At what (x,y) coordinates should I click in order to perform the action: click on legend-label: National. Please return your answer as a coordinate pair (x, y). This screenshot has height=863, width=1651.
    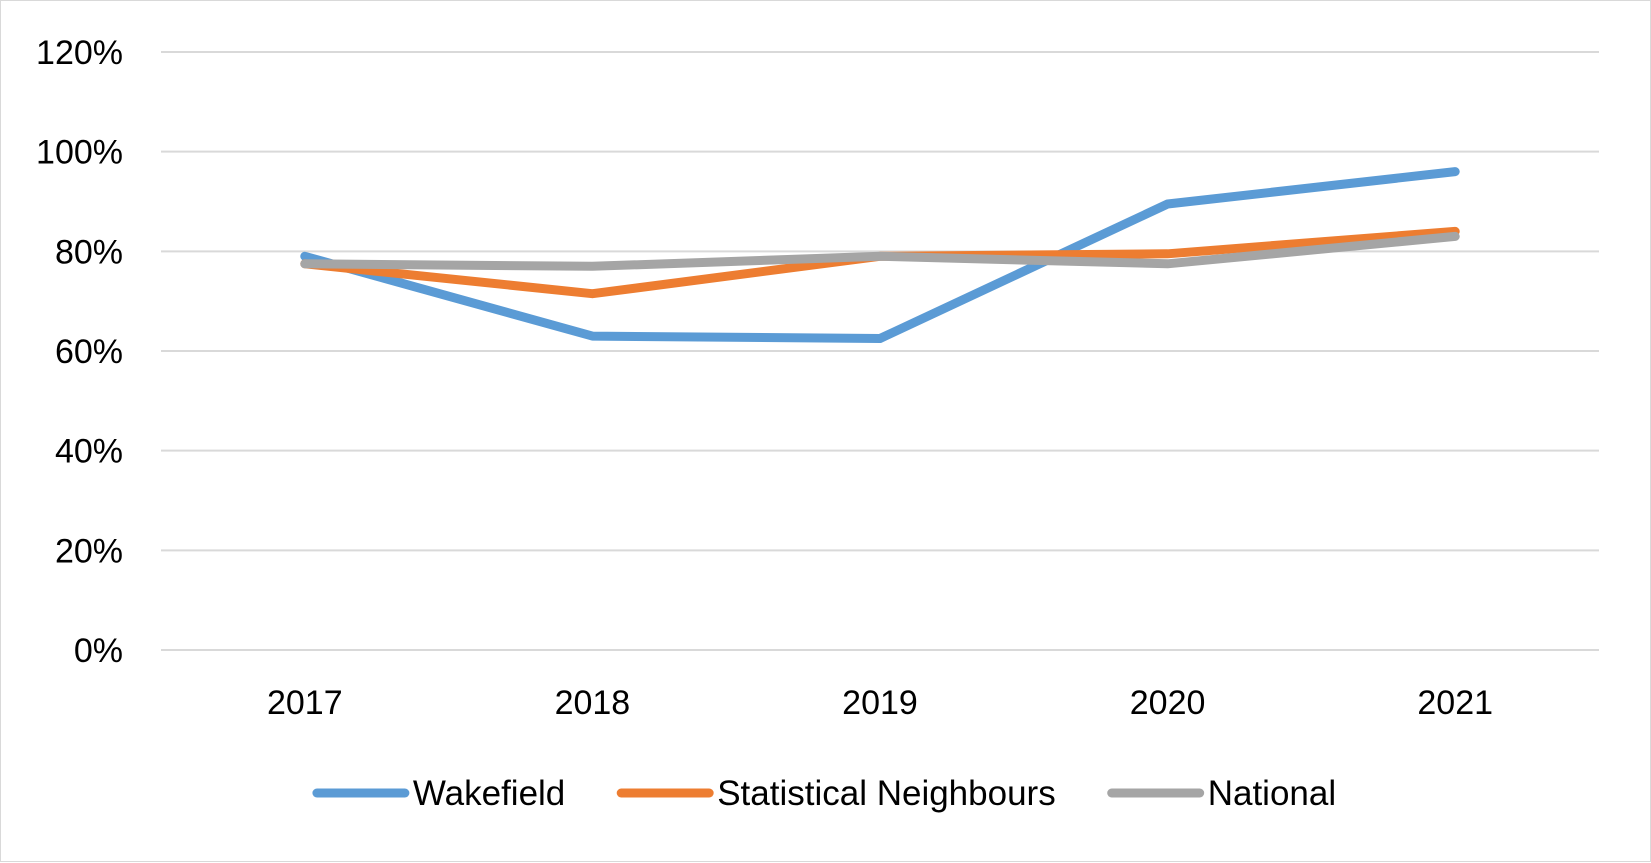
    Looking at the image, I should click on (1272, 793).